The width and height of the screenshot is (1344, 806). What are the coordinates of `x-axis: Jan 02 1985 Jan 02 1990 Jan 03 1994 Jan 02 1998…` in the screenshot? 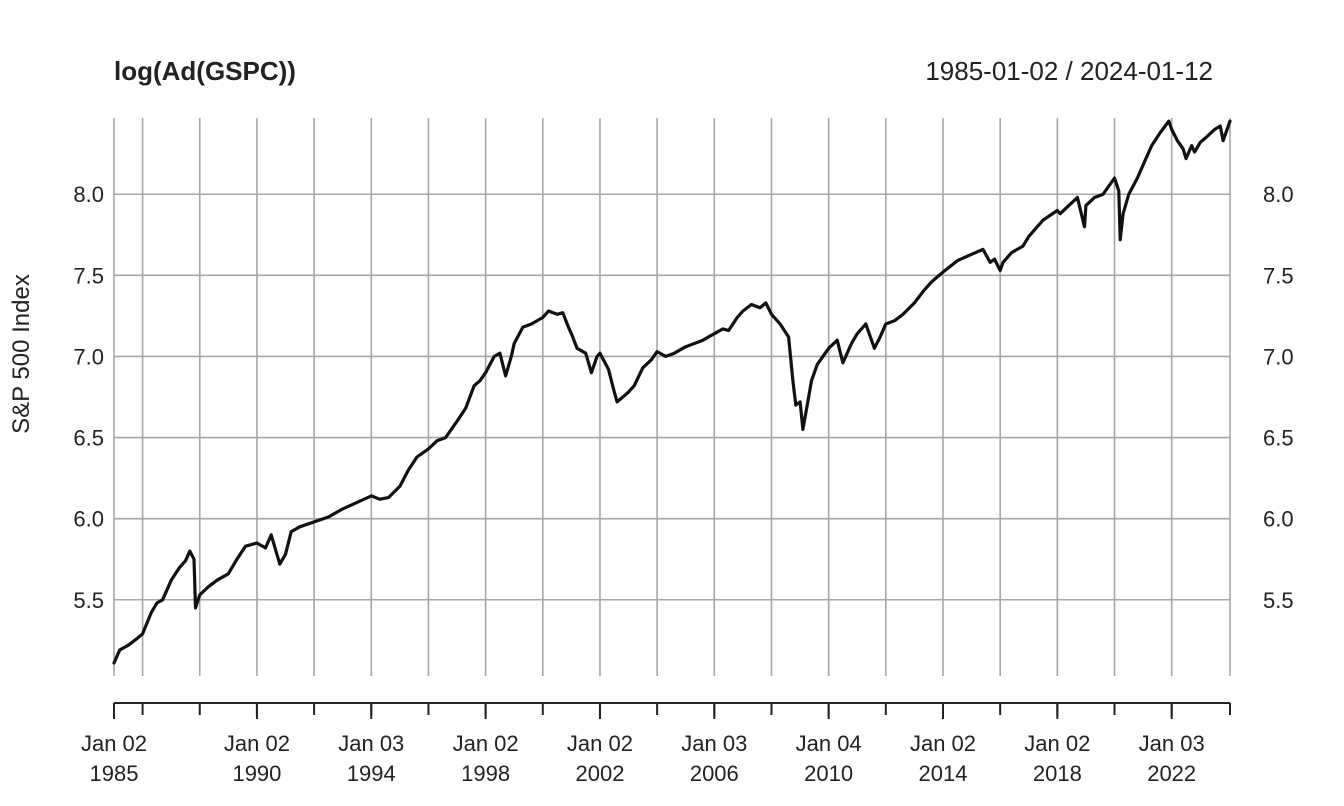 It's located at (656, 744).